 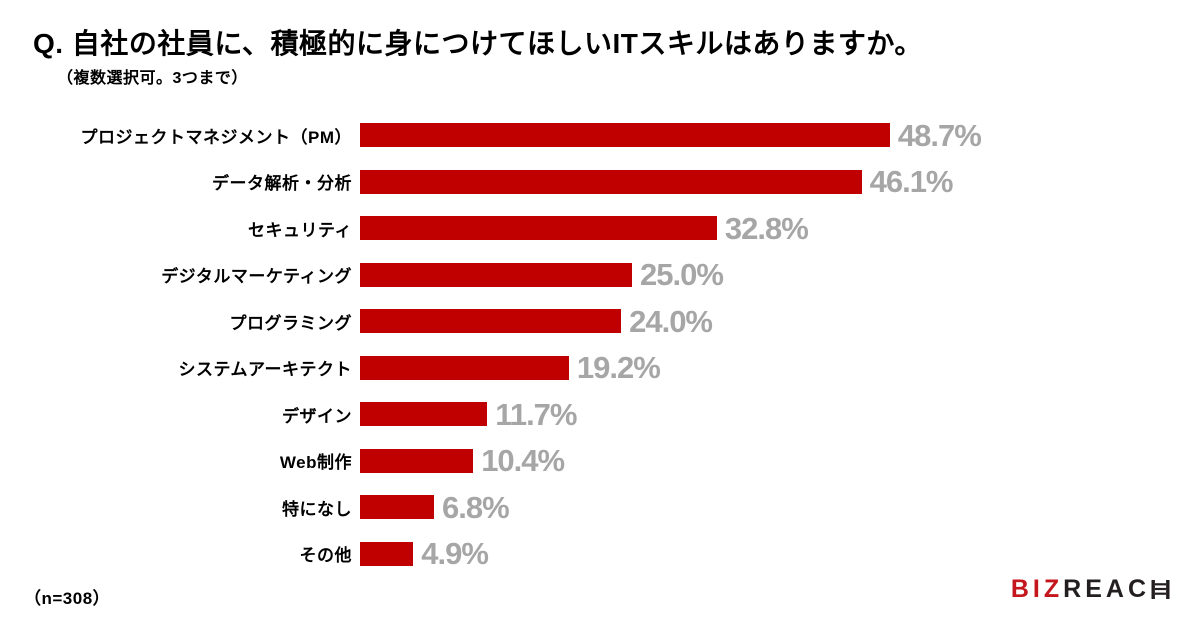 What do you see at coordinates (455, 554) in the screenshot?
I see `value-label: 4.9%` at bounding box center [455, 554].